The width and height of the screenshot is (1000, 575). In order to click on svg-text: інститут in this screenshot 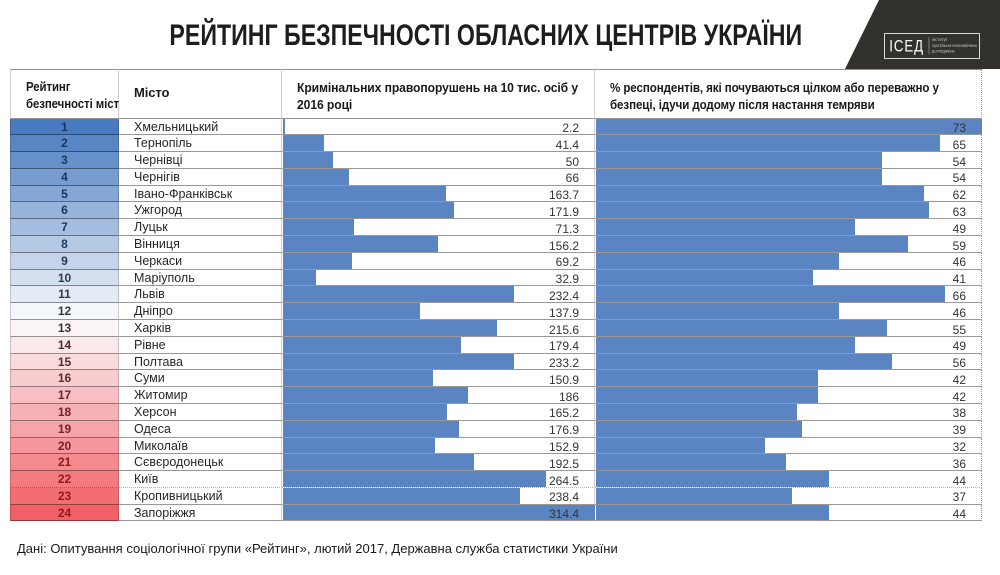, I will do `click(940, 39)`.